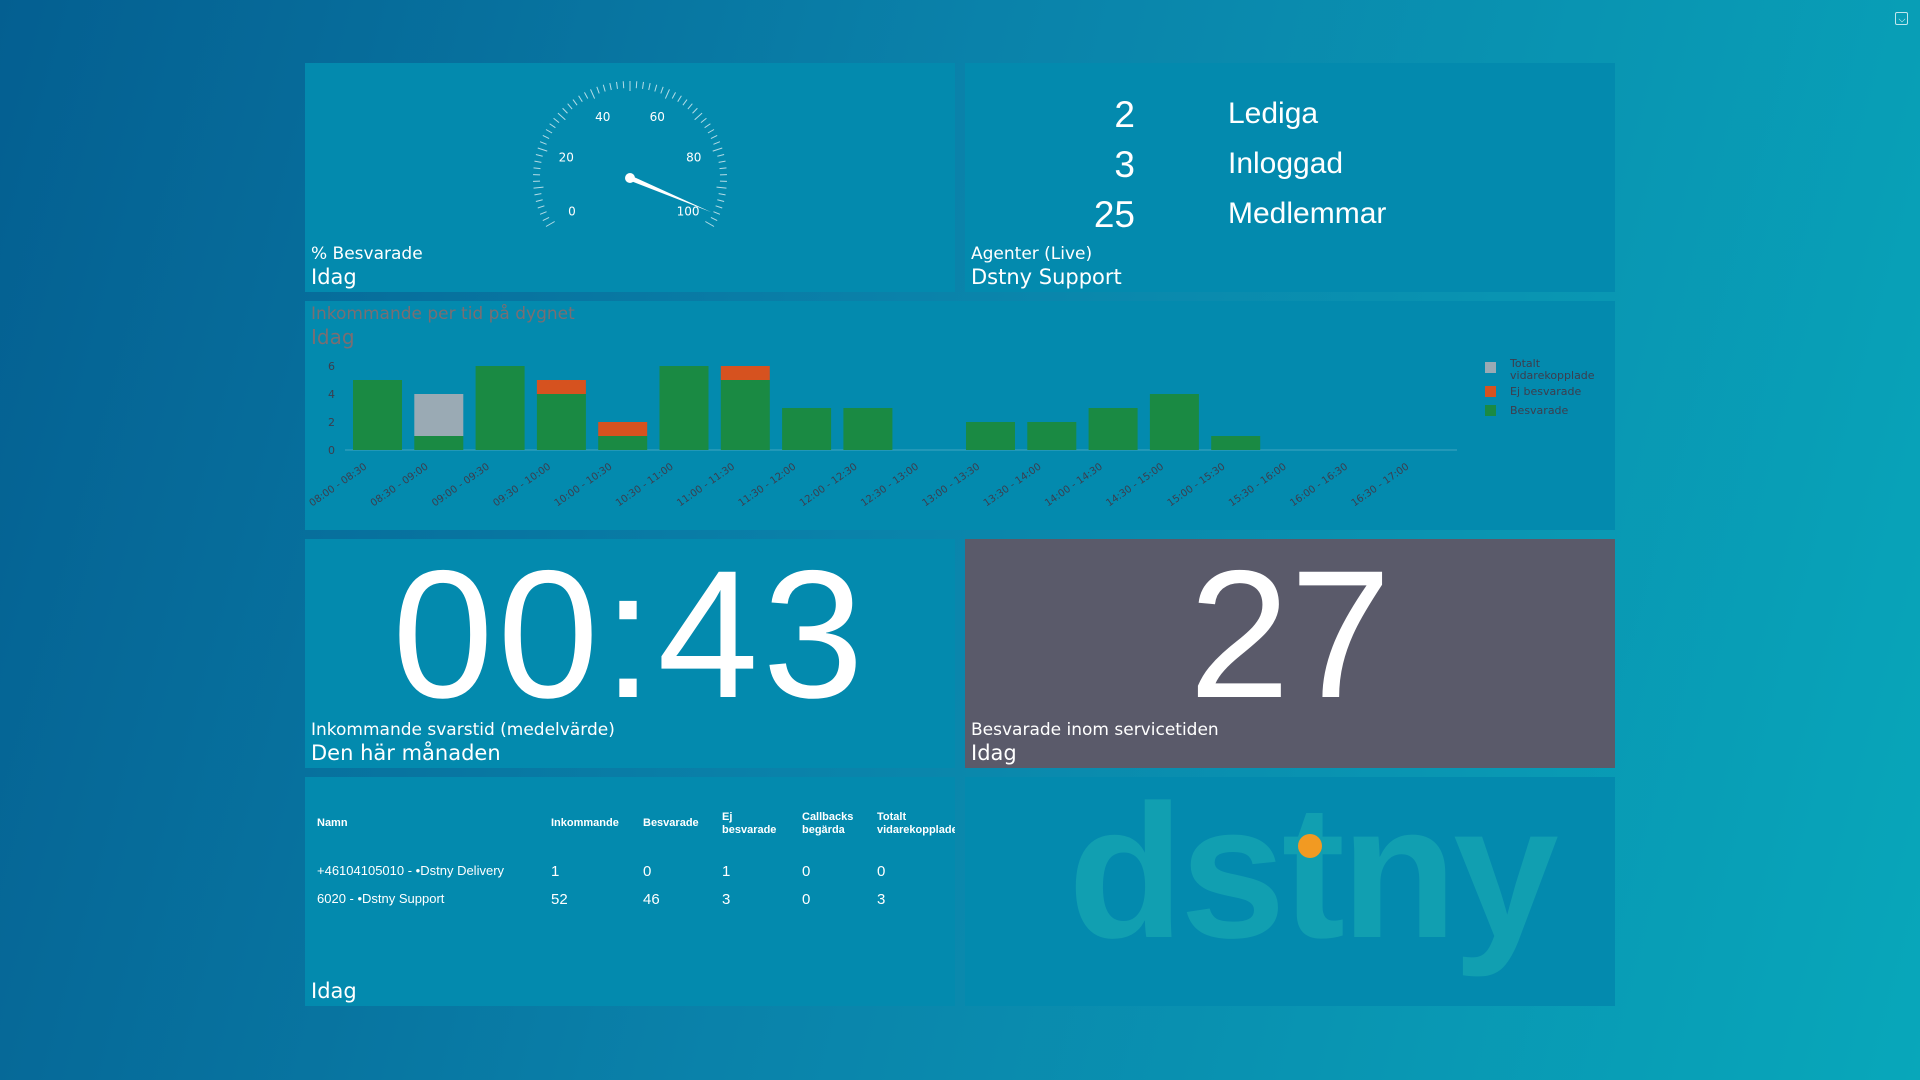  I want to click on dstny-logo: dstny, so click(1313, 877).